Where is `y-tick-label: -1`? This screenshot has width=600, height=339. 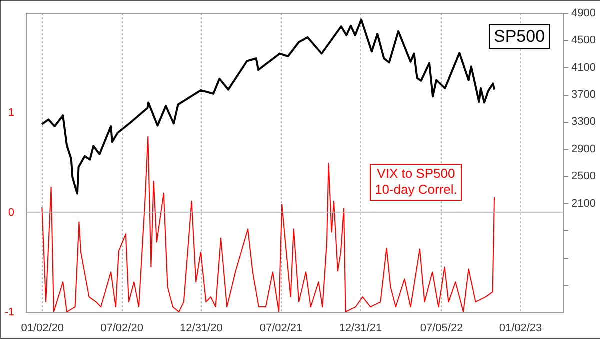
y-tick-label: -1 is located at coordinates (9, 312).